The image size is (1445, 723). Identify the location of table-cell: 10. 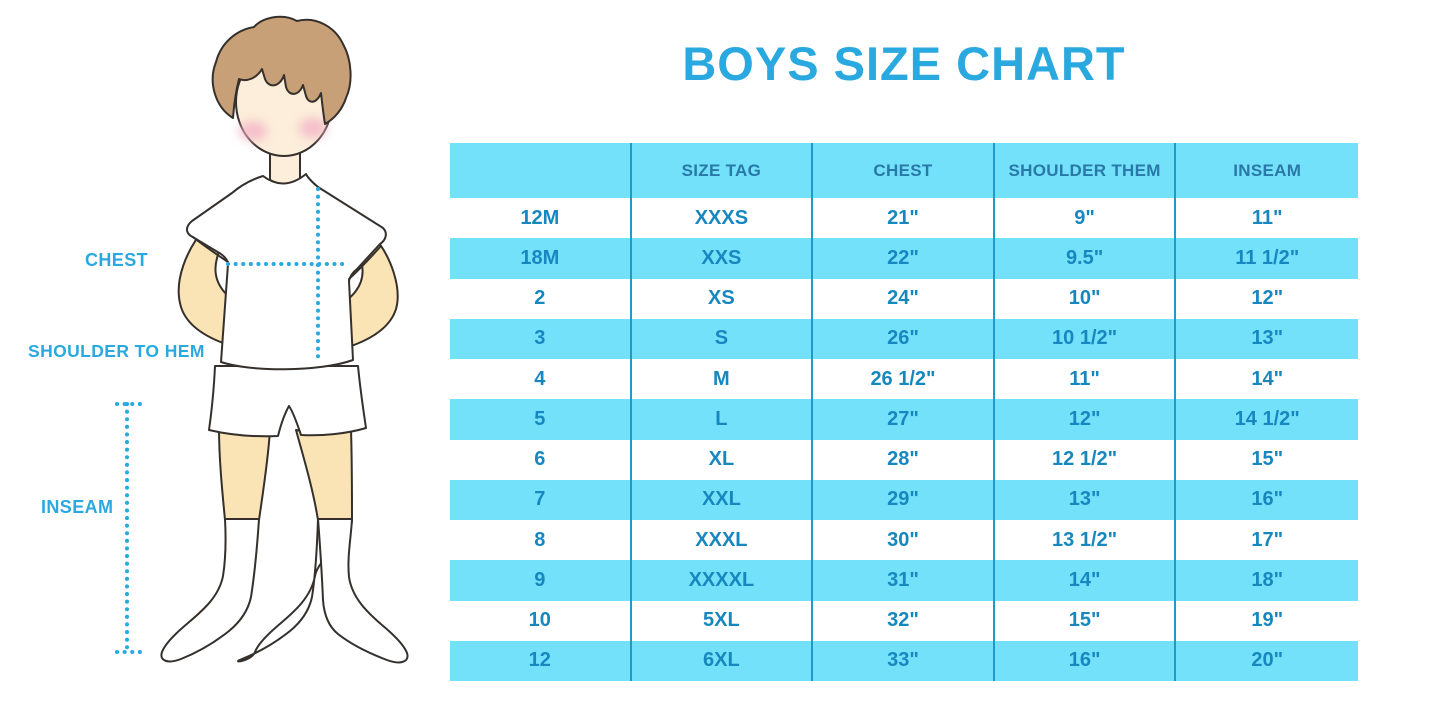
(541, 620).